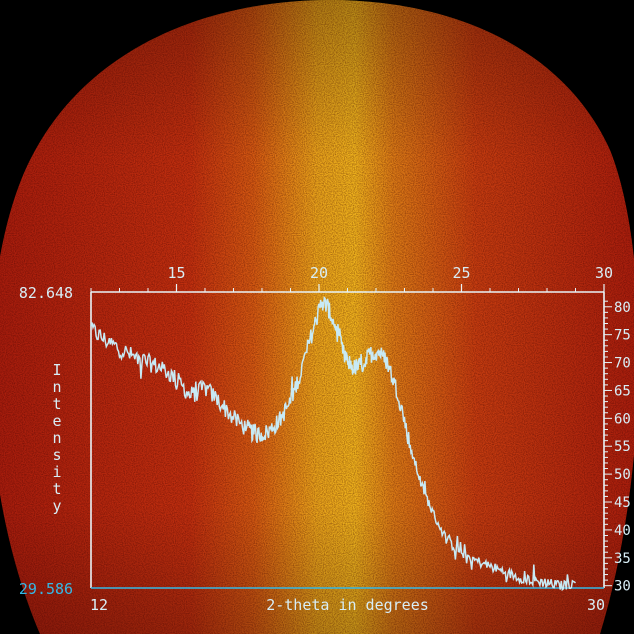 This screenshot has height=634, width=634. I want to click on x-tick-label: 25, so click(461, 273).